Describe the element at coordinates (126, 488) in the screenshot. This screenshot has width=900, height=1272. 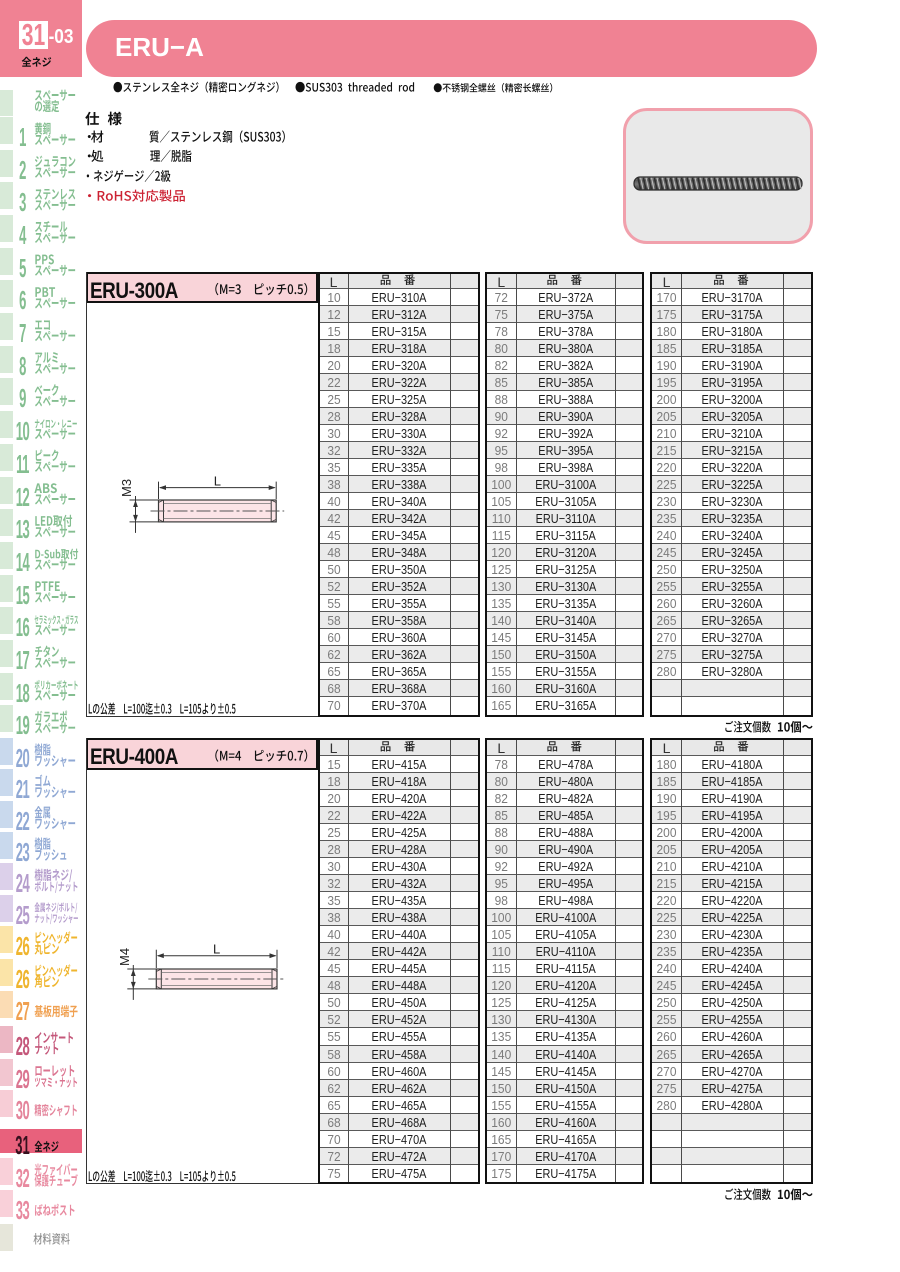
I see `svg-text: M3` at that location.